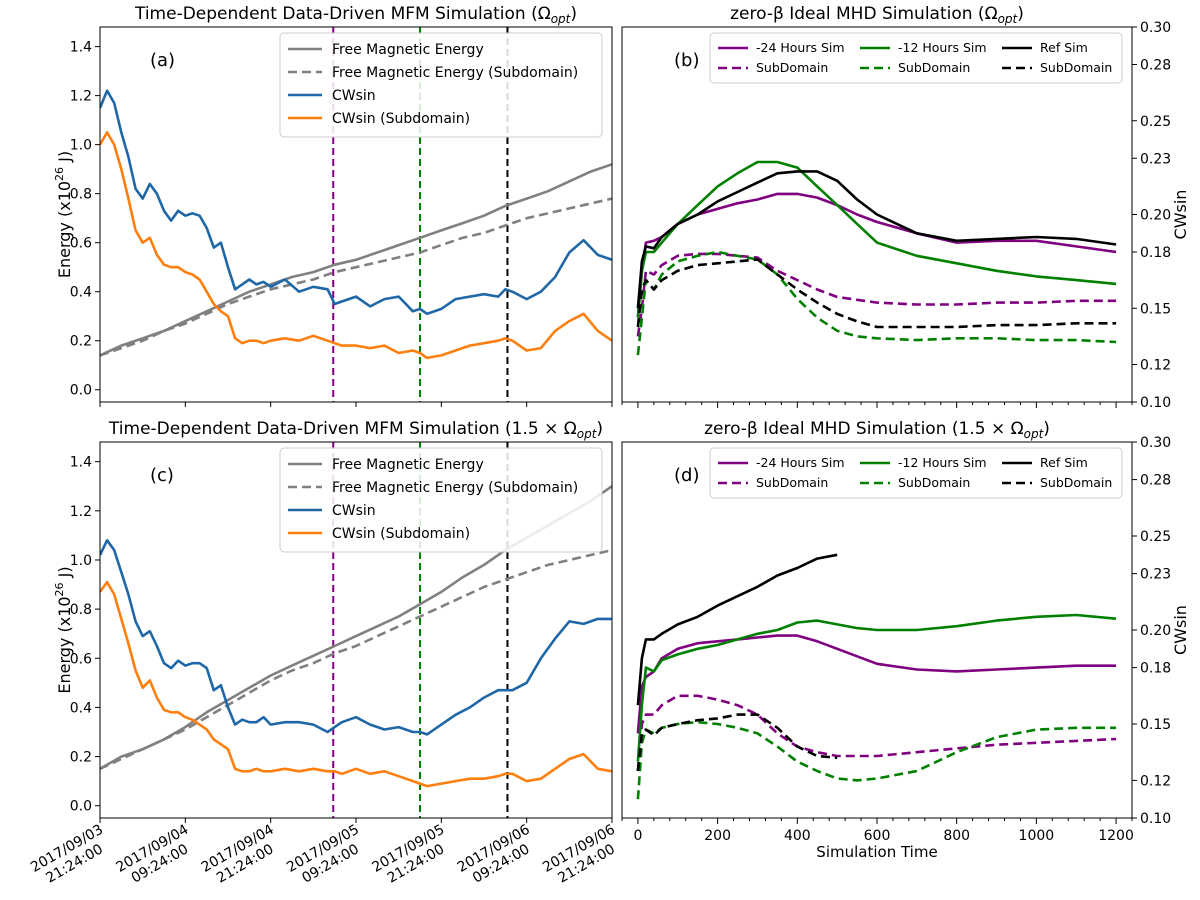 The height and width of the screenshot is (900, 1200). I want to click on y-tick-label-d: 0.12, so click(1155, 781).